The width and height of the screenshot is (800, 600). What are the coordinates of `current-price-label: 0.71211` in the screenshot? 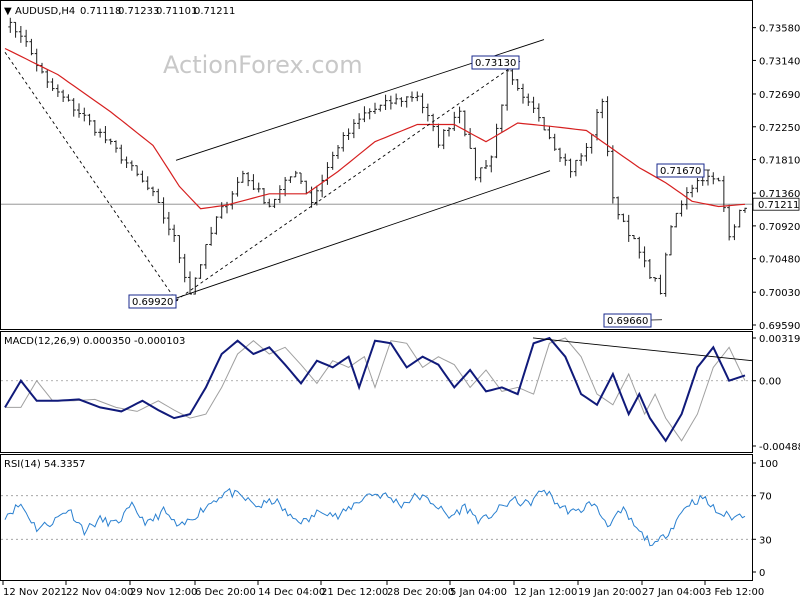 It's located at (778, 205).